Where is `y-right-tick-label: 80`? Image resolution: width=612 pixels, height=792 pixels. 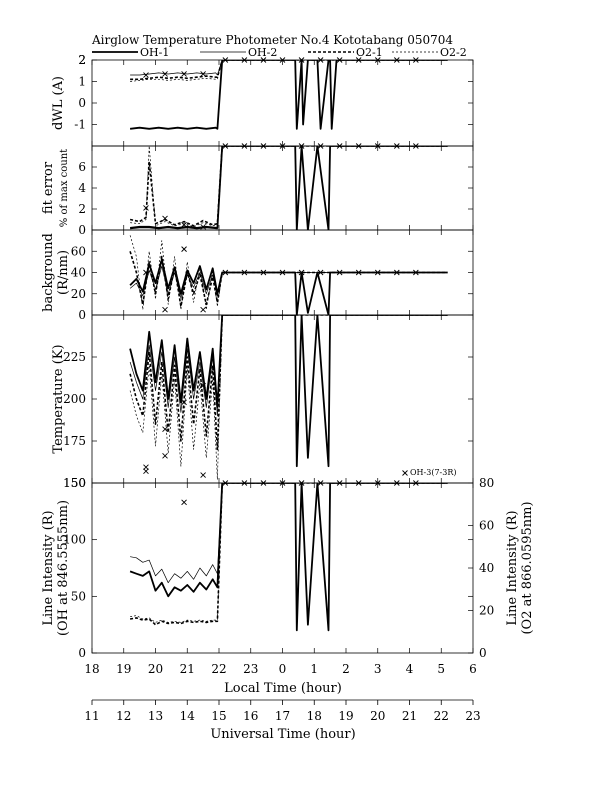
y-right-tick-label: 80 is located at coordinates (486, 483).